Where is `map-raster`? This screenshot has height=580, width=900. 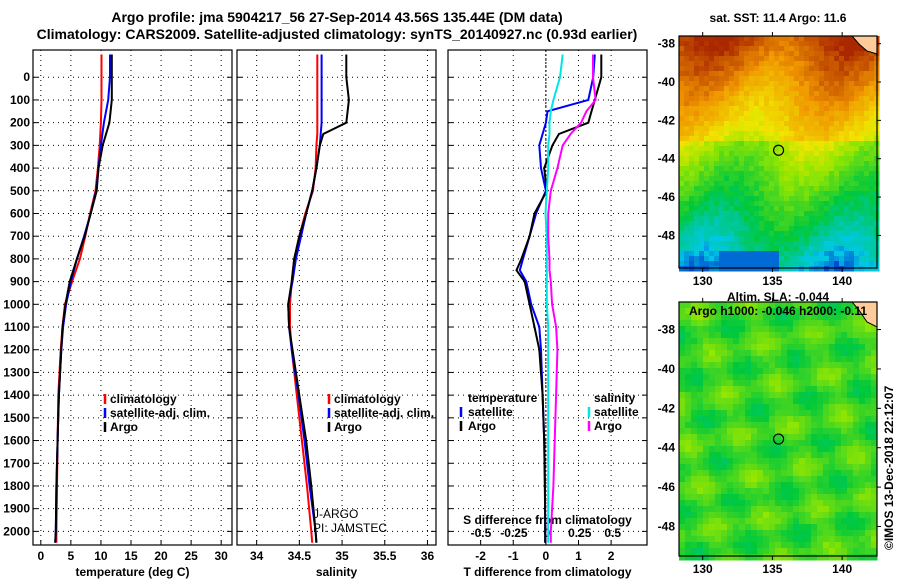 map-raster is located at coordinates (779, 154).